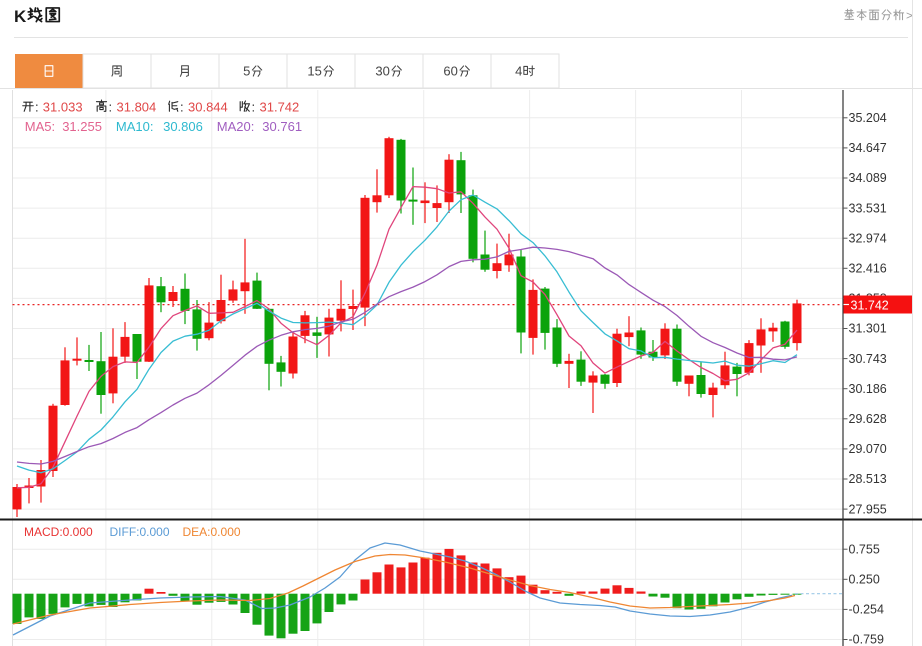 The width and height of the screenshot is (922, 646). What do you see at coordinates (137, 106) in the screenshot?
I see `svg-text: 31.804` at bounding box center [137, 106].